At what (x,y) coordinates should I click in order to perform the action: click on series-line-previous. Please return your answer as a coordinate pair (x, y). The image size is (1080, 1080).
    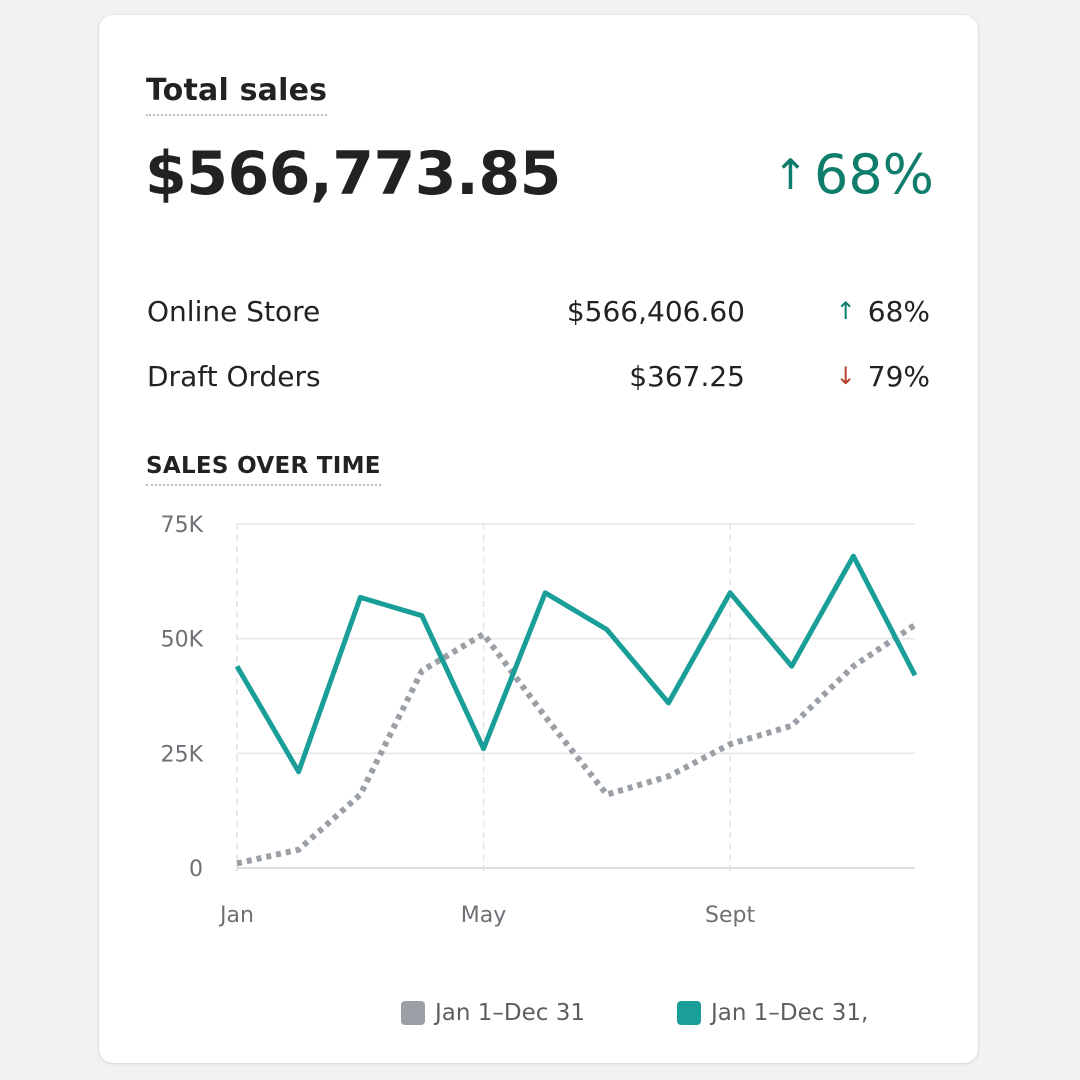
    Looking at the image, I should click on (576, 744).